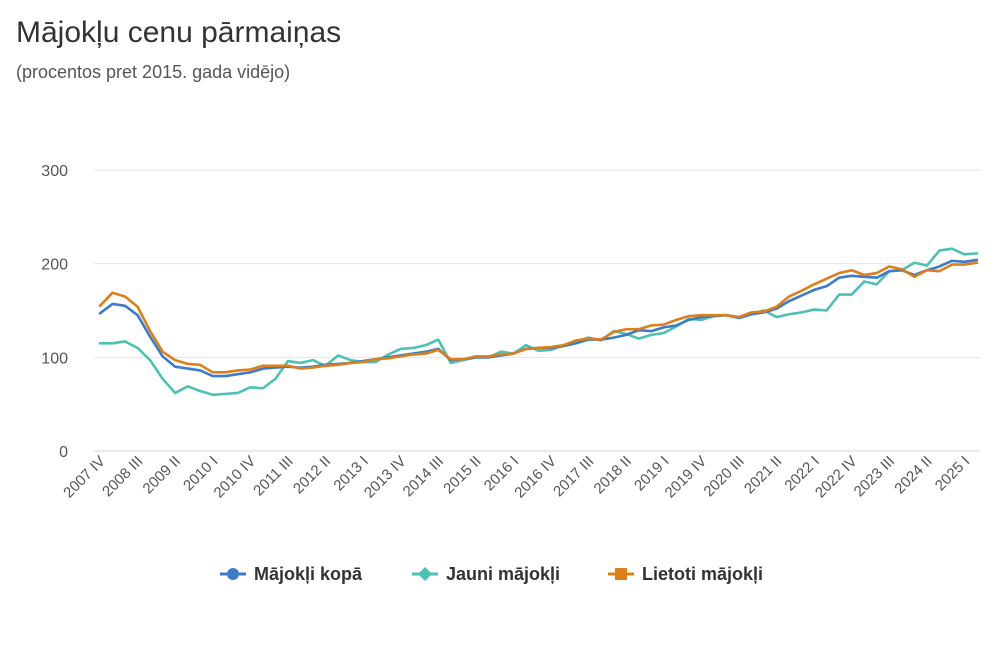 This screenshot has width=1000, height=667. Describe the element at coordinates (913, 475) in the screenshot. I see `x-tick-label: 2024 II` at that location.